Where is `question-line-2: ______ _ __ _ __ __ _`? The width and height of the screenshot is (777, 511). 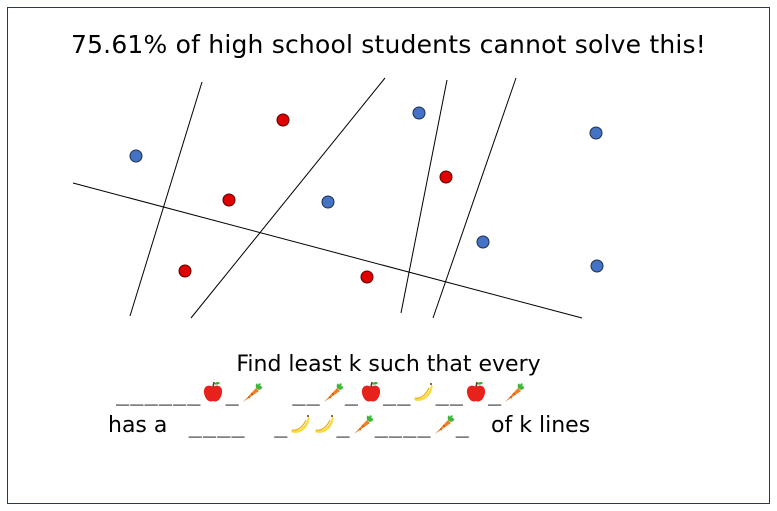 question-line-2: ______ _ __ _ __ __ _ is located at coordinates (321, 393).